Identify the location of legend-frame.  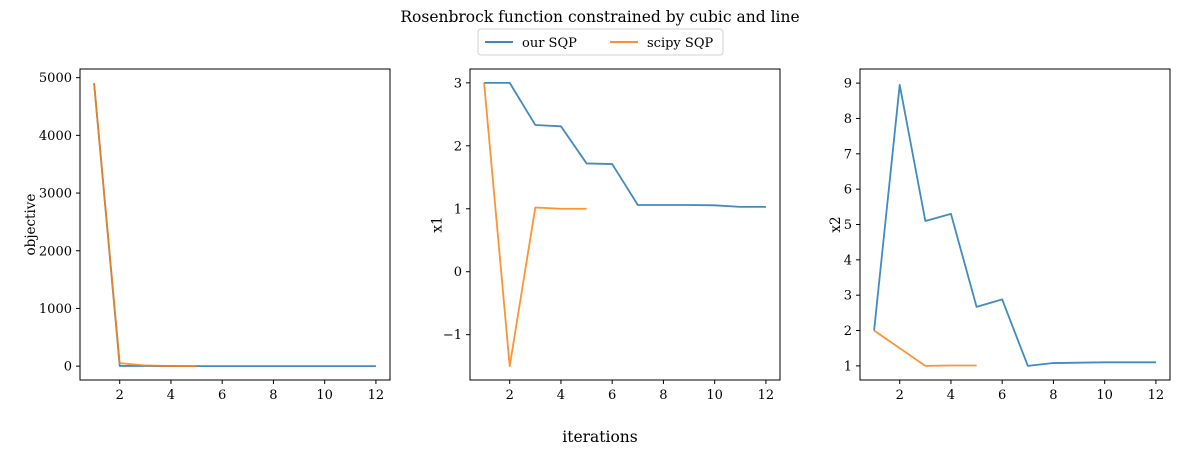
(600, 42).